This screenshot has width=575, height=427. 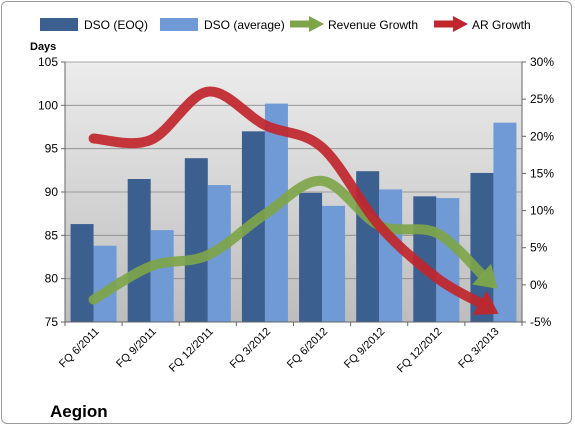 What do you see at coordinates (538, 192) in the screenshot?
I see `y2-axis-ticks: -5% 0% 5% 10% 15% 20% 25% 30%` at bounding box center [538, 192].